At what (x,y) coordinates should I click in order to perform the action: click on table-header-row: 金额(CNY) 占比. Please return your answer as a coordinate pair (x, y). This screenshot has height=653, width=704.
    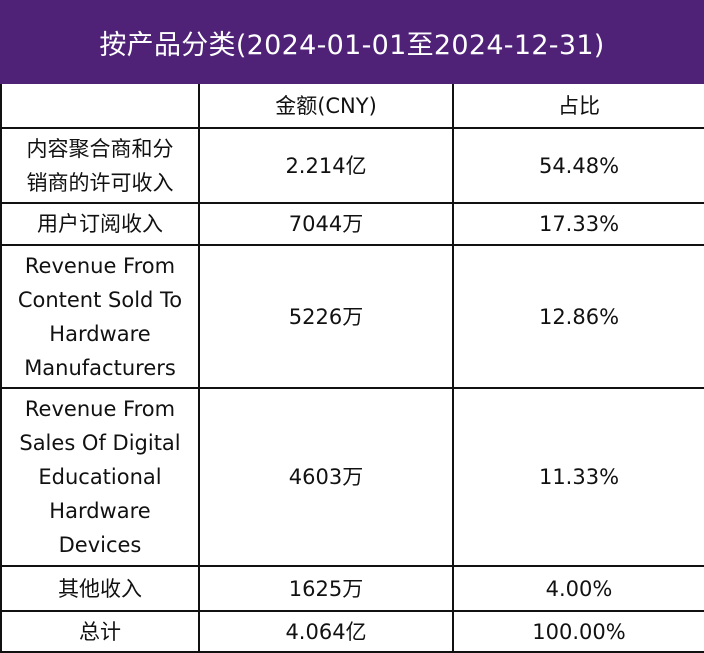
    Looking at the image, I should click on (352, 106).